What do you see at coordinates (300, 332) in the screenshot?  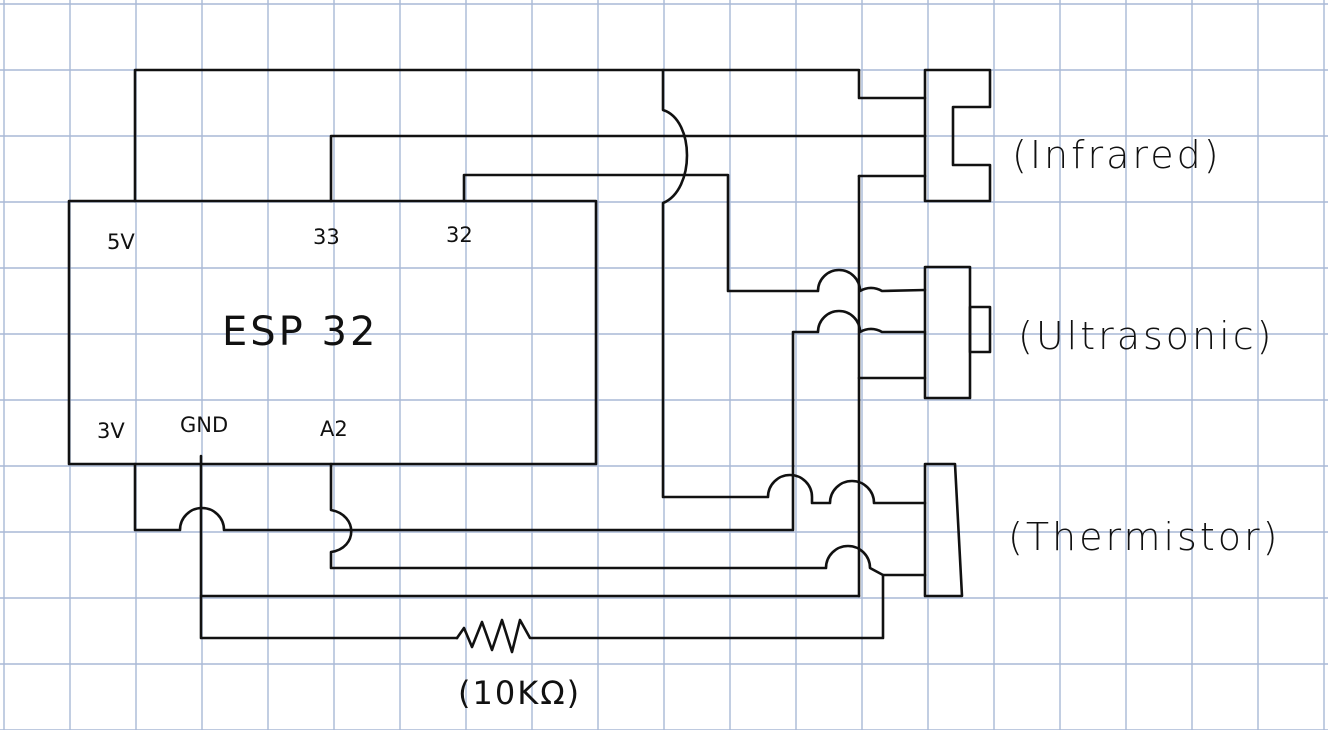 I see `esp32-label: ESP 32` at bounding box center [300, 332].